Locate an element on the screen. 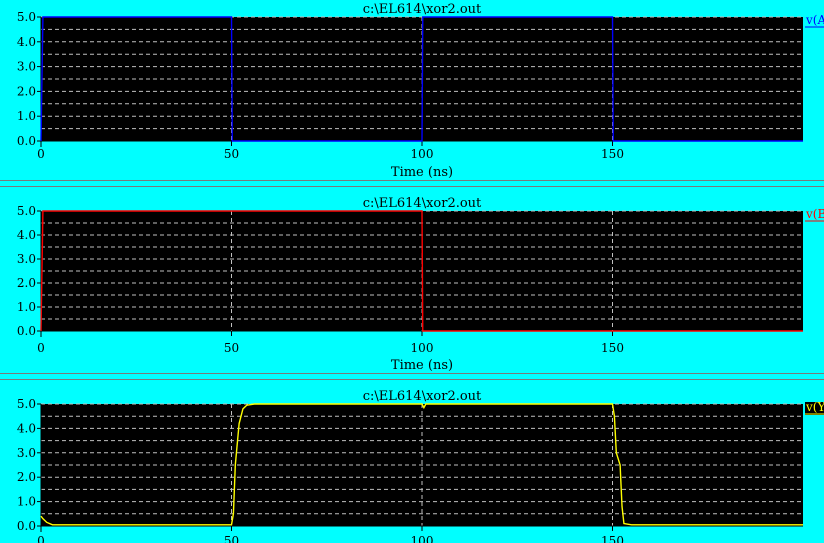 This screenshot has width=824, height=543. legend-entry: v(A is located at coordinates (814, 20).